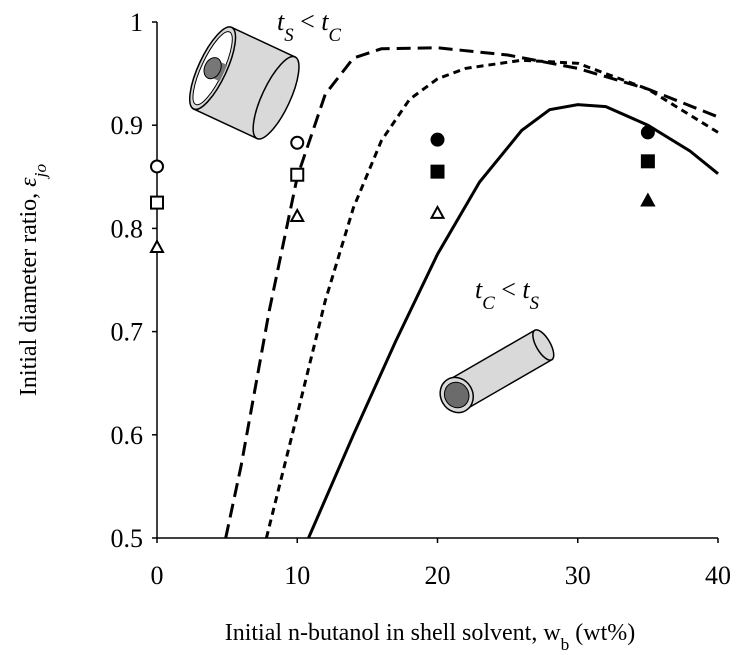 The height and width of the screenshot is (655, 738). I want to click on y-tick-label: 0.7, so click(127, 332).